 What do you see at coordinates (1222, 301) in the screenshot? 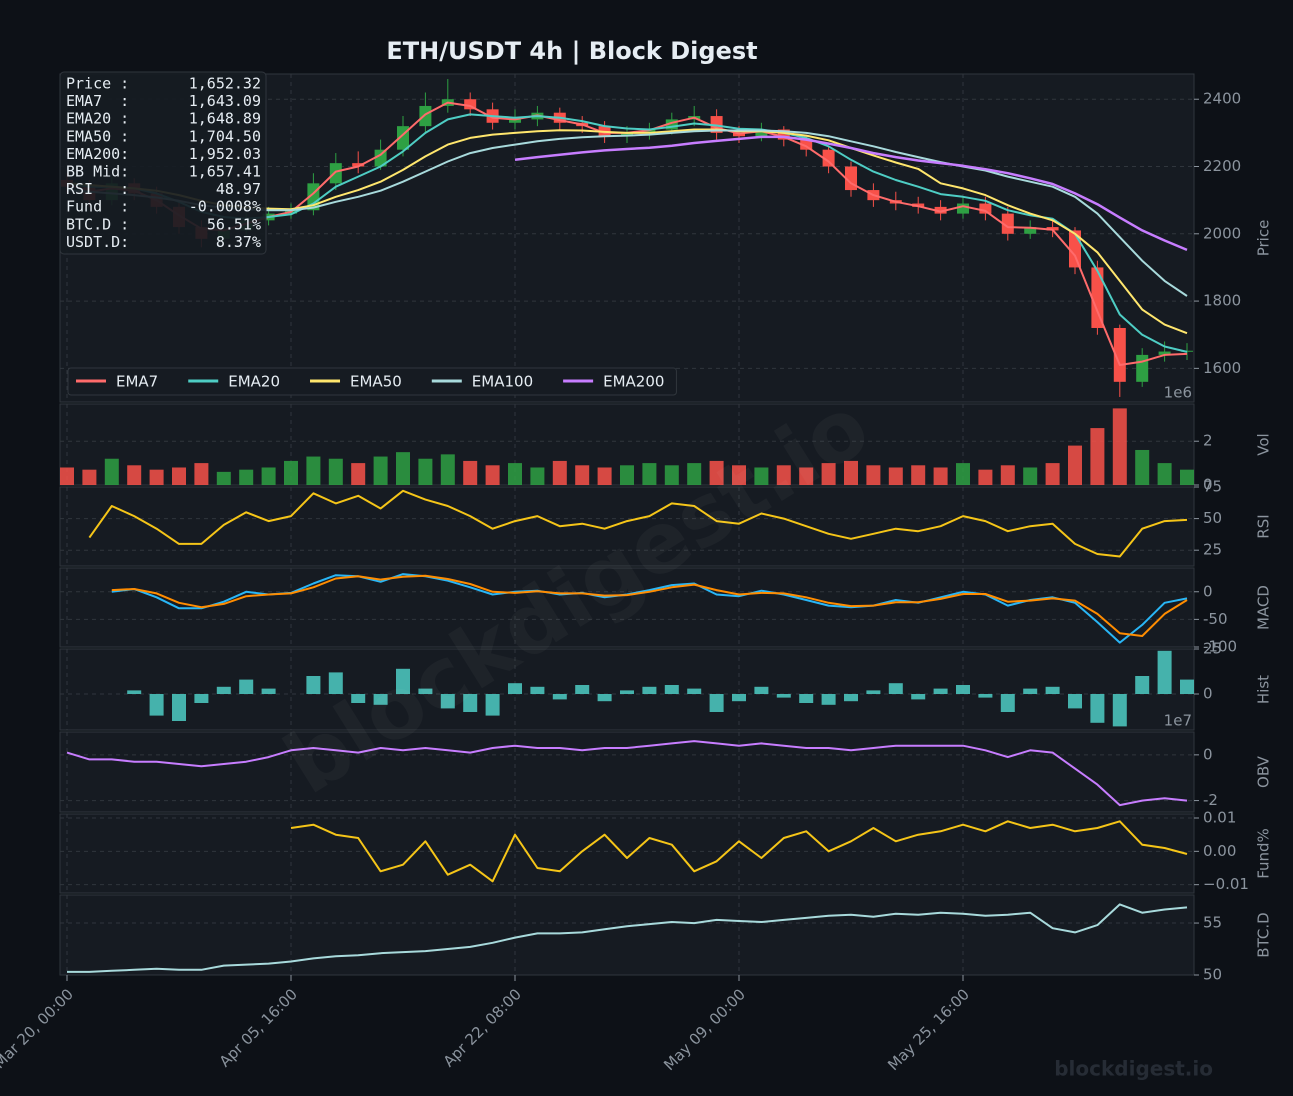
I see `y-tick-label: 1800` at bounding box center [1222, 301].